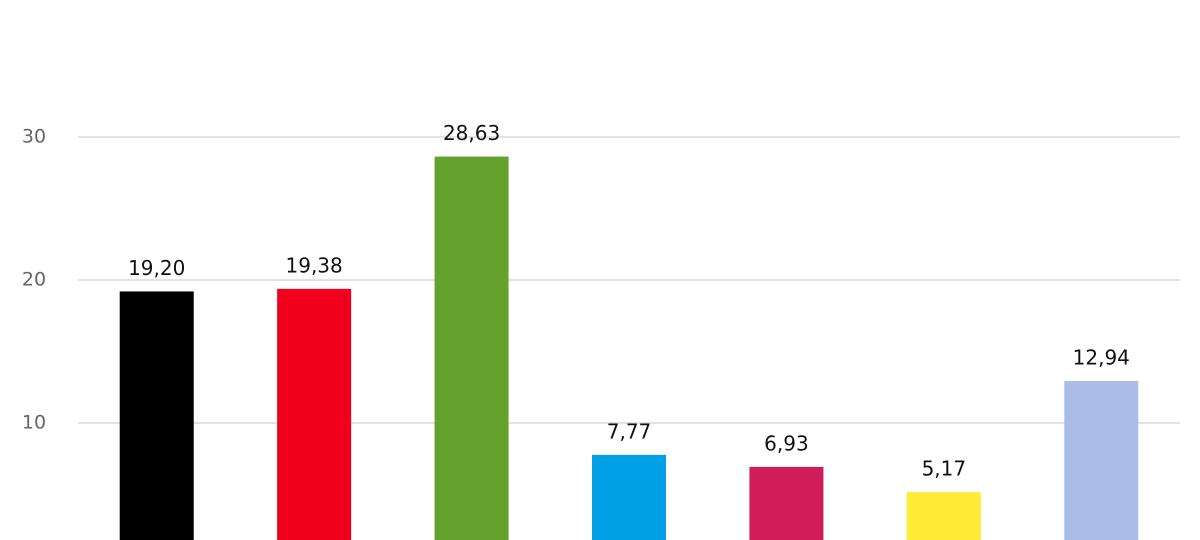 The width and height of the screenshot is (1200, 540). I want to click on value-label: 6,93, so click(786, 443).